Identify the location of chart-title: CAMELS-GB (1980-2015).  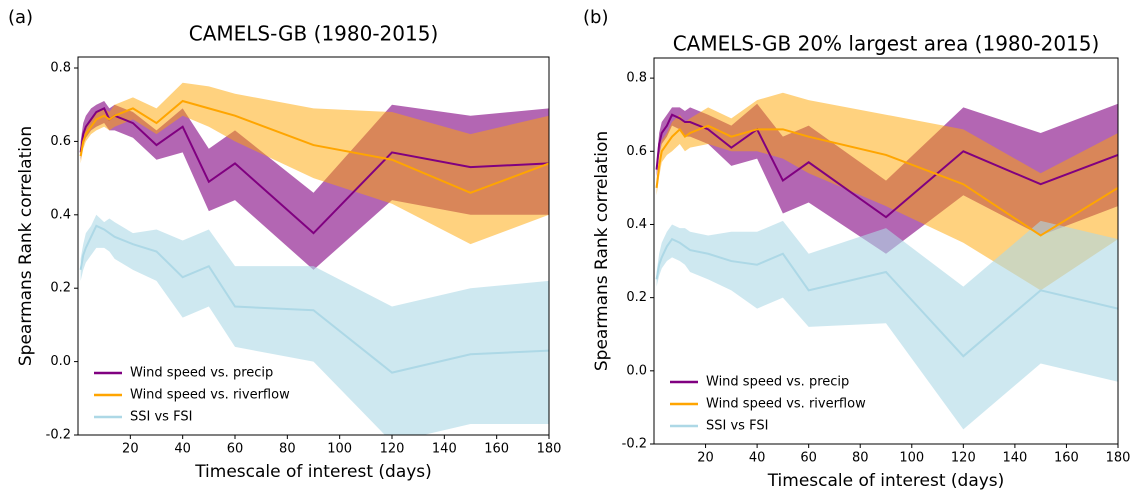
(314, 34).